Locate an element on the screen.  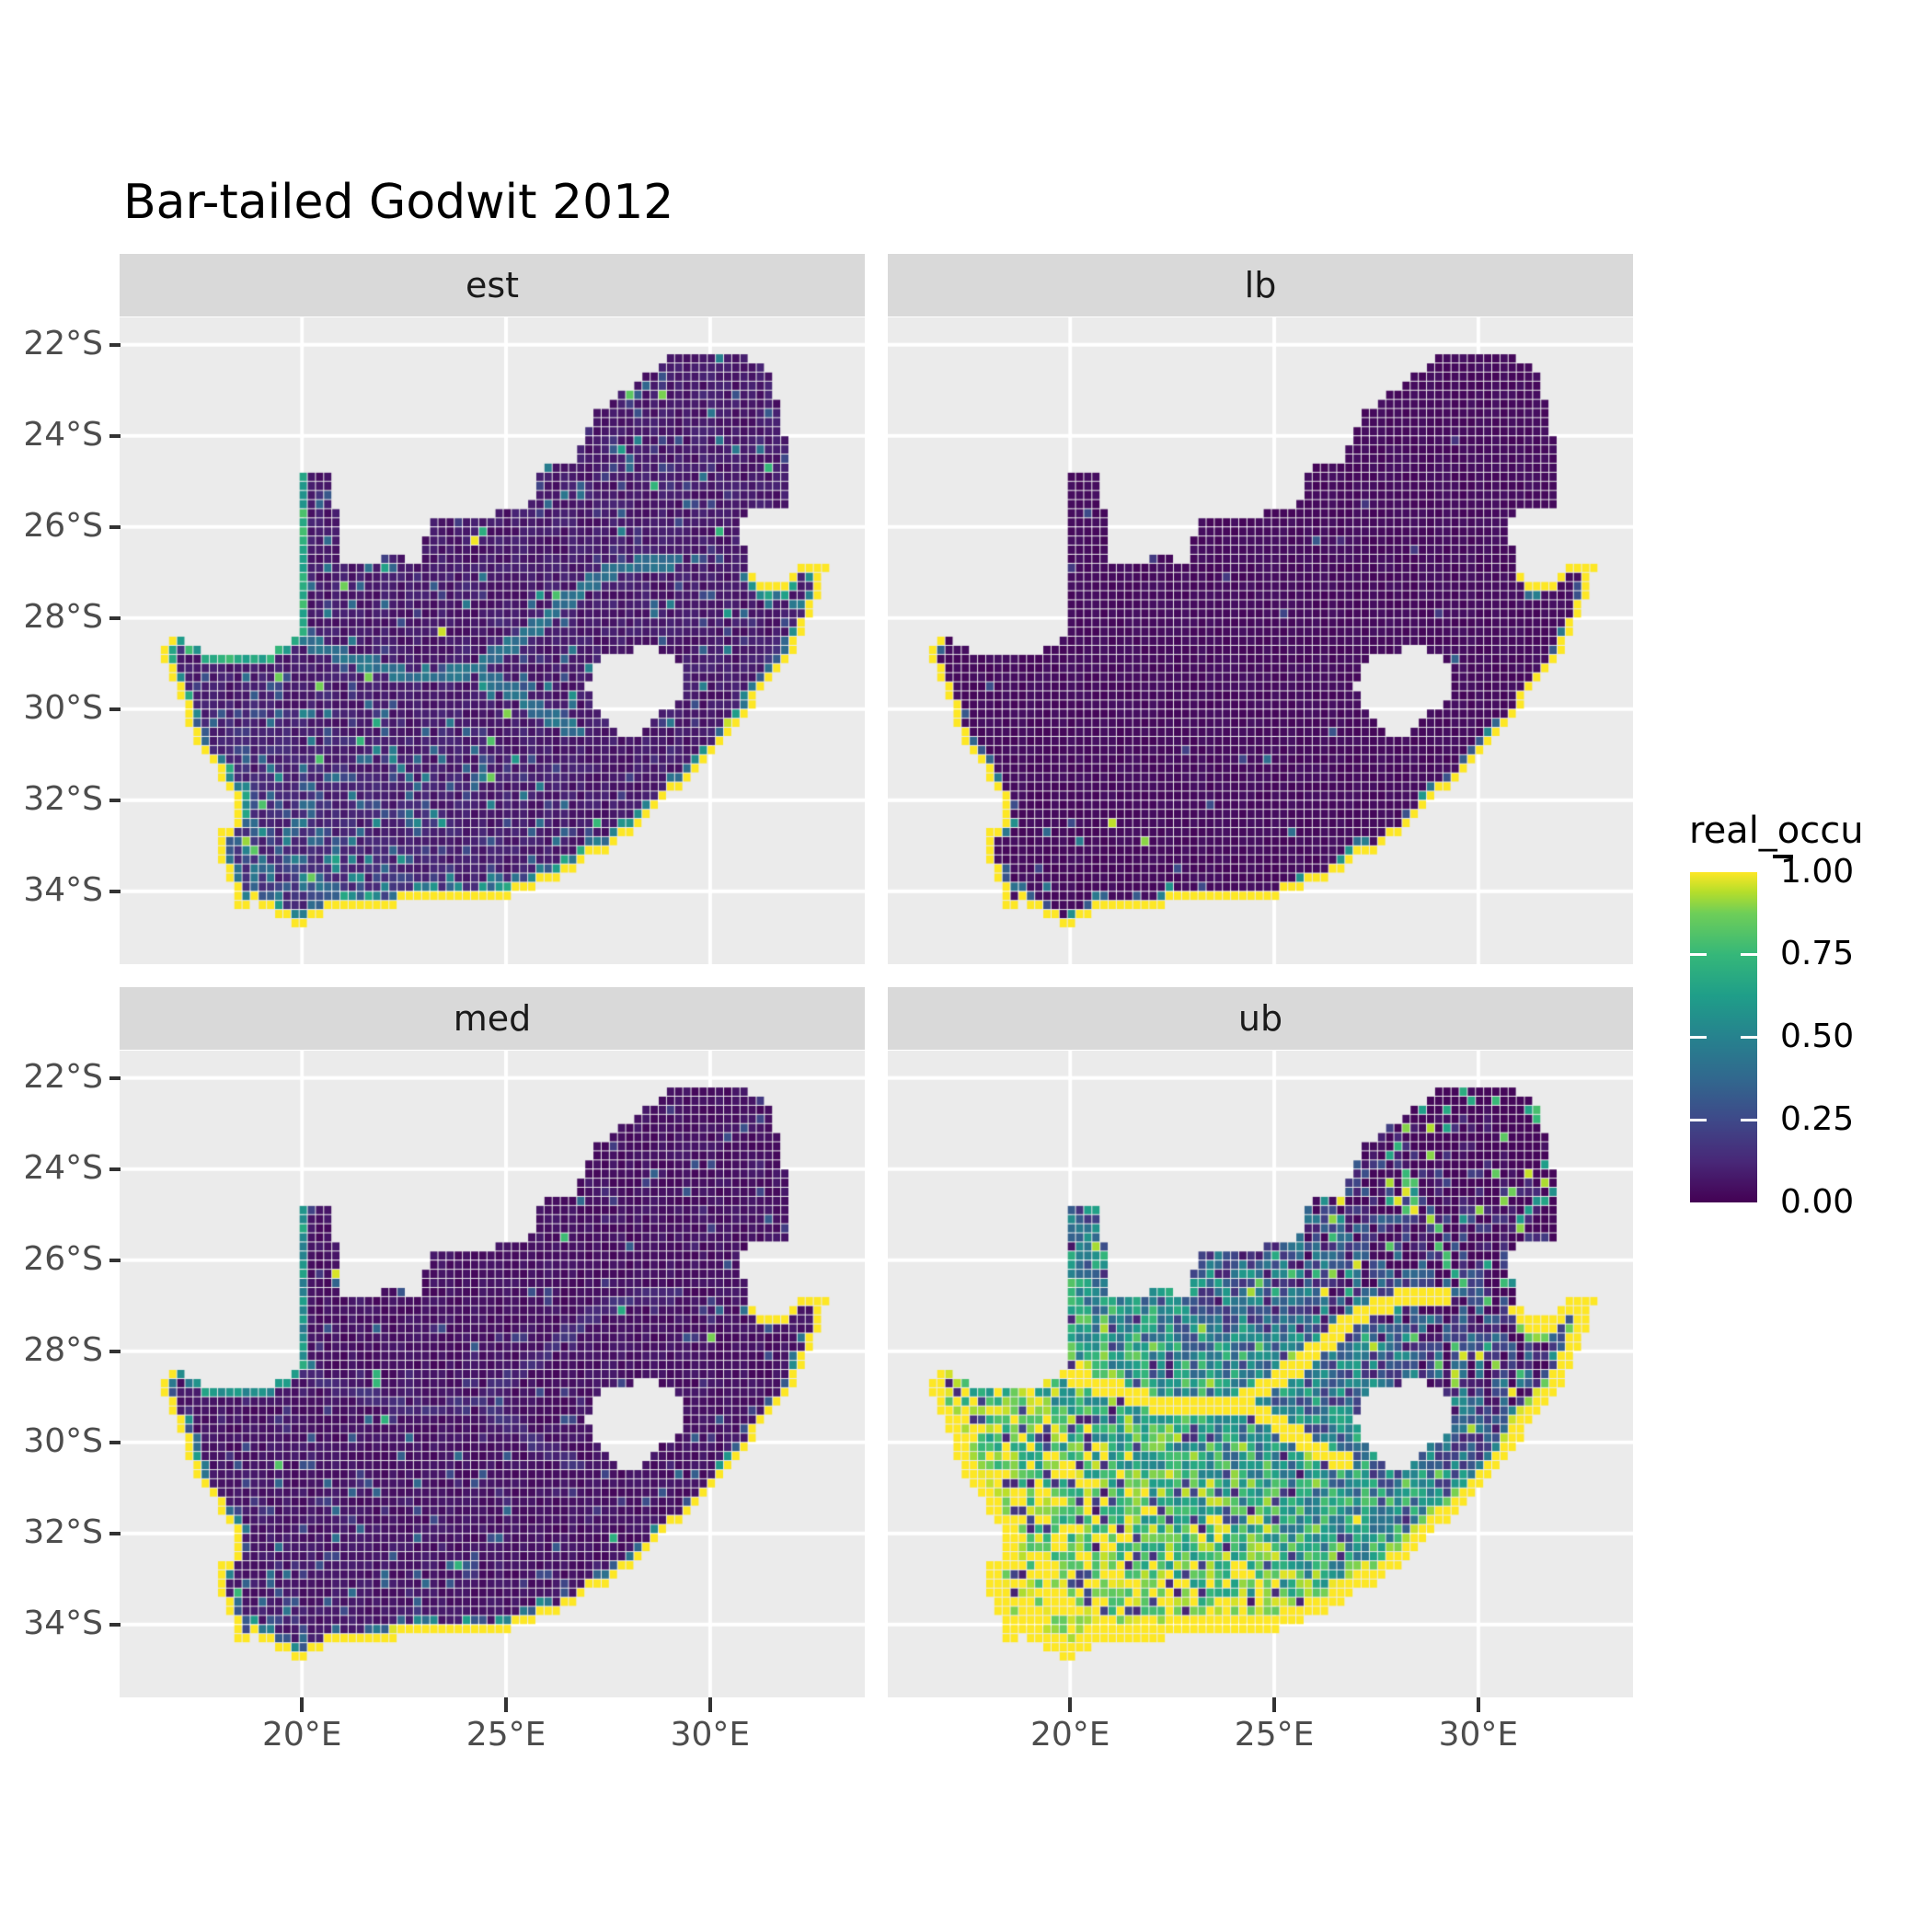
facet-strip-est: est is located at coordinates (493, 285).